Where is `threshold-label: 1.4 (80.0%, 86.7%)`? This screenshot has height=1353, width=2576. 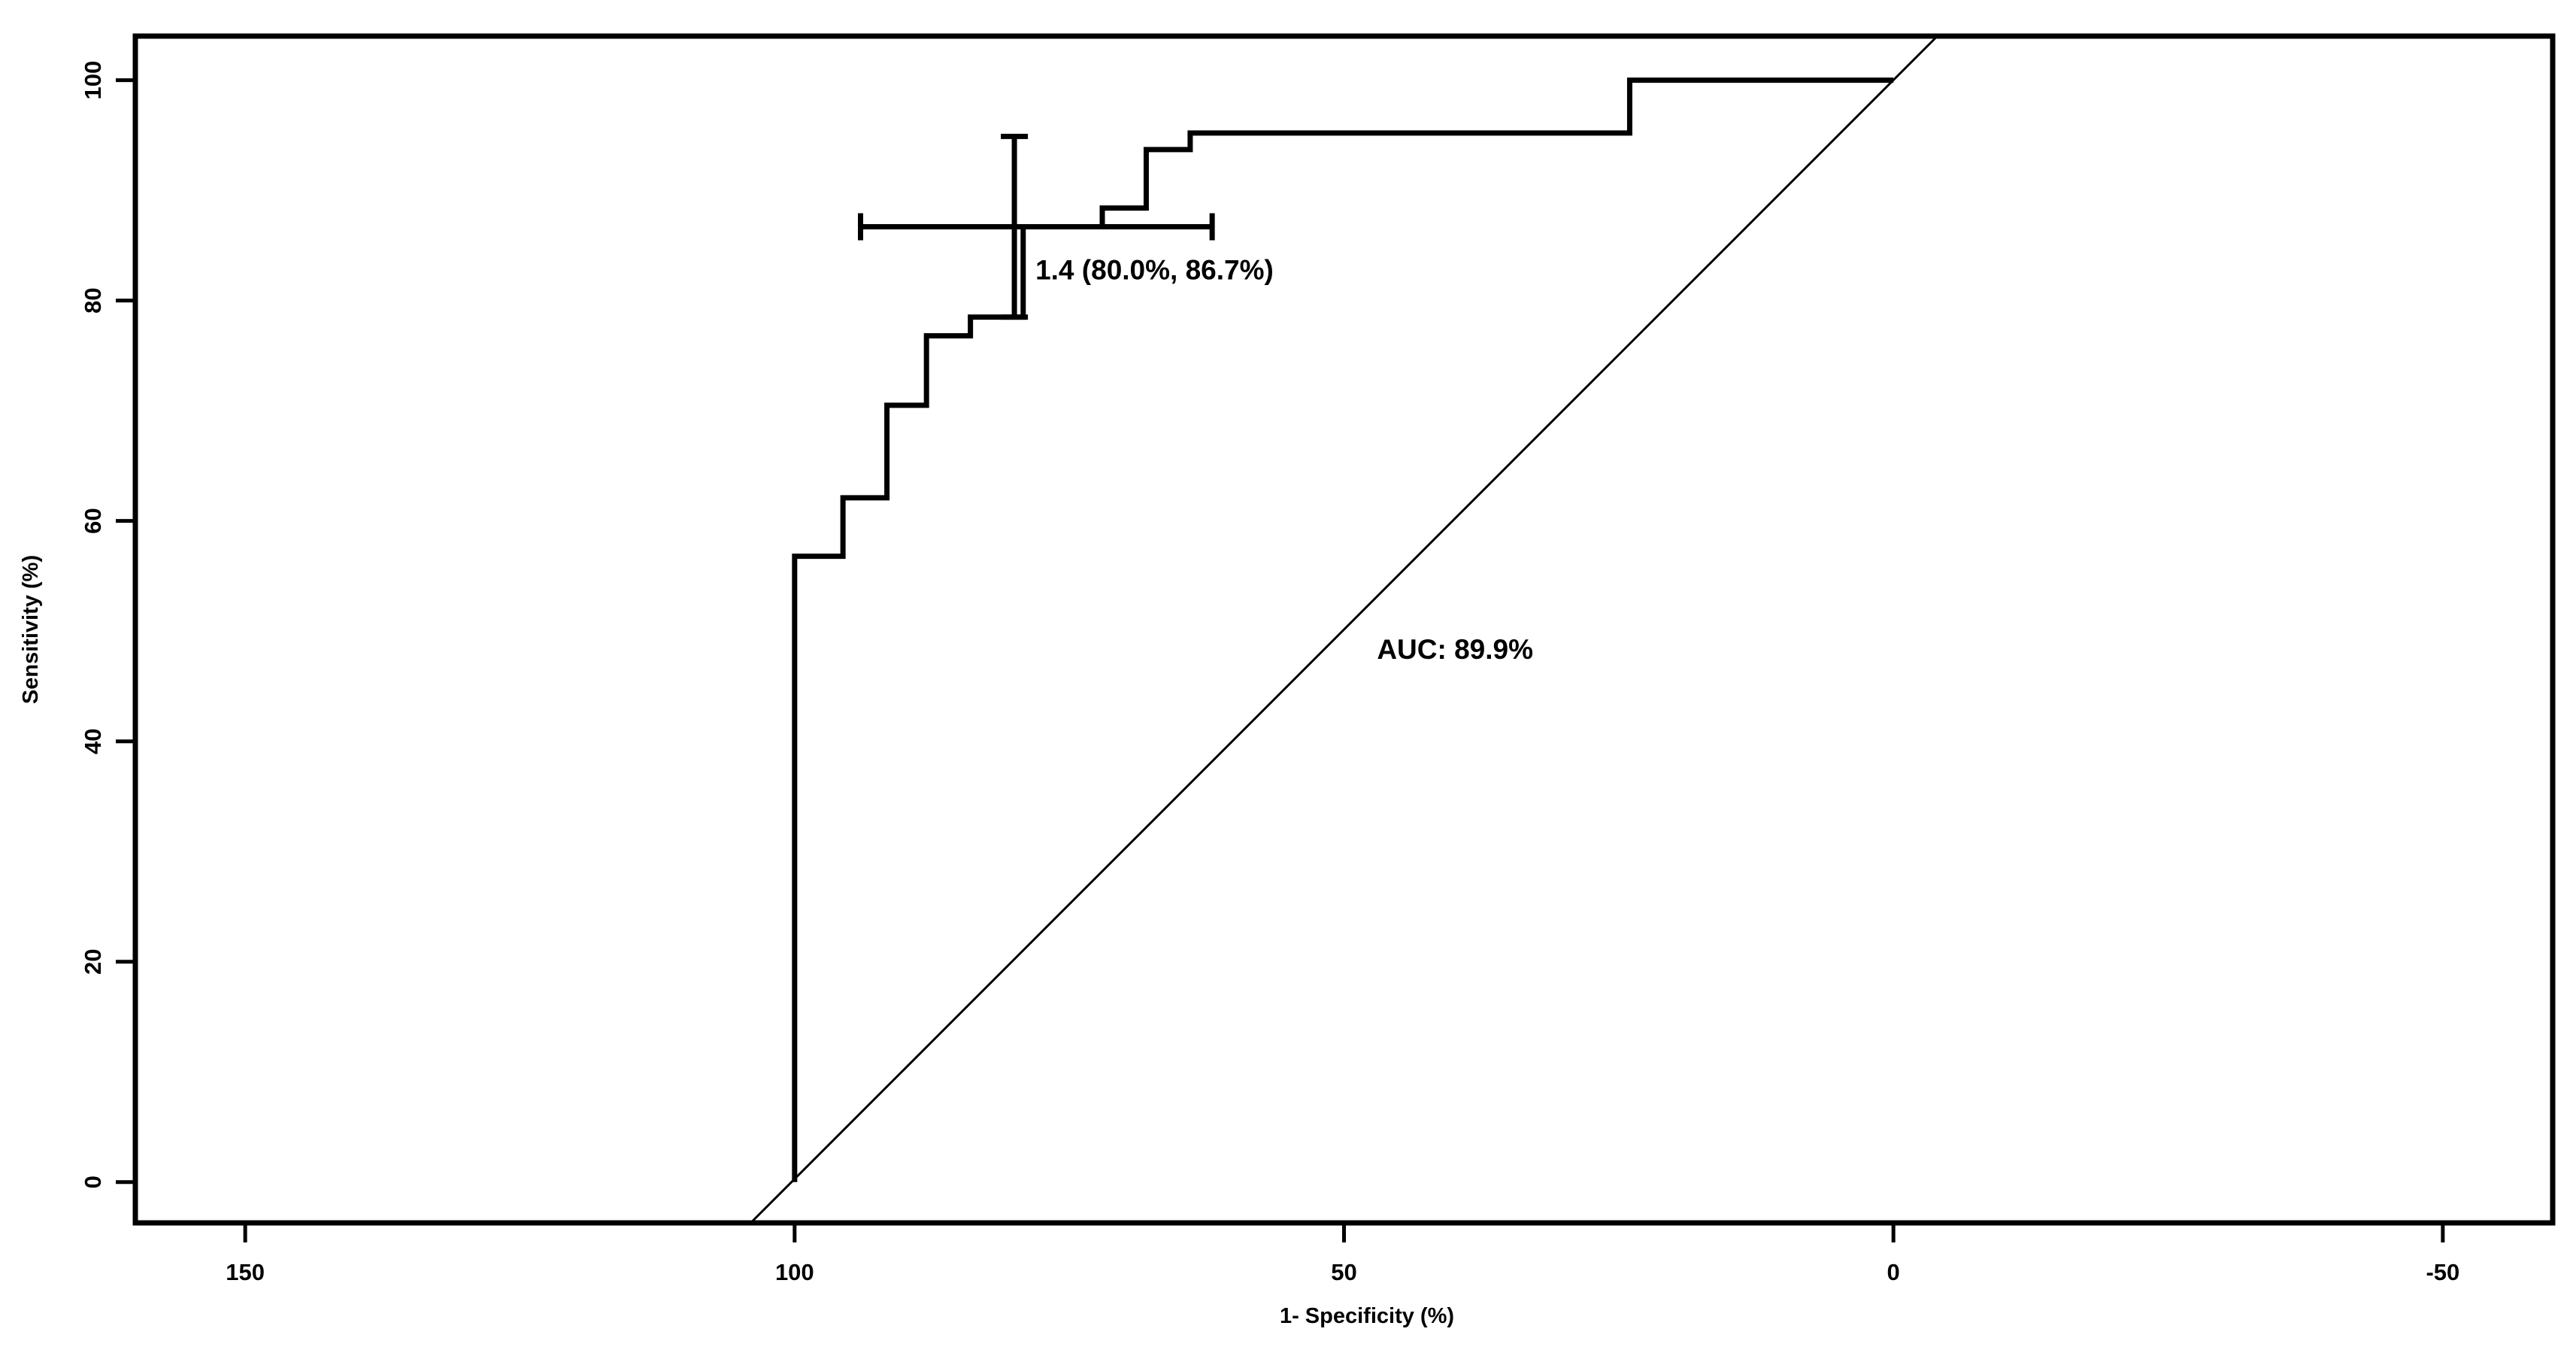 threshold-label: 1.4 (80.0%, 86.7%) is located at coordinates (1154, 269).